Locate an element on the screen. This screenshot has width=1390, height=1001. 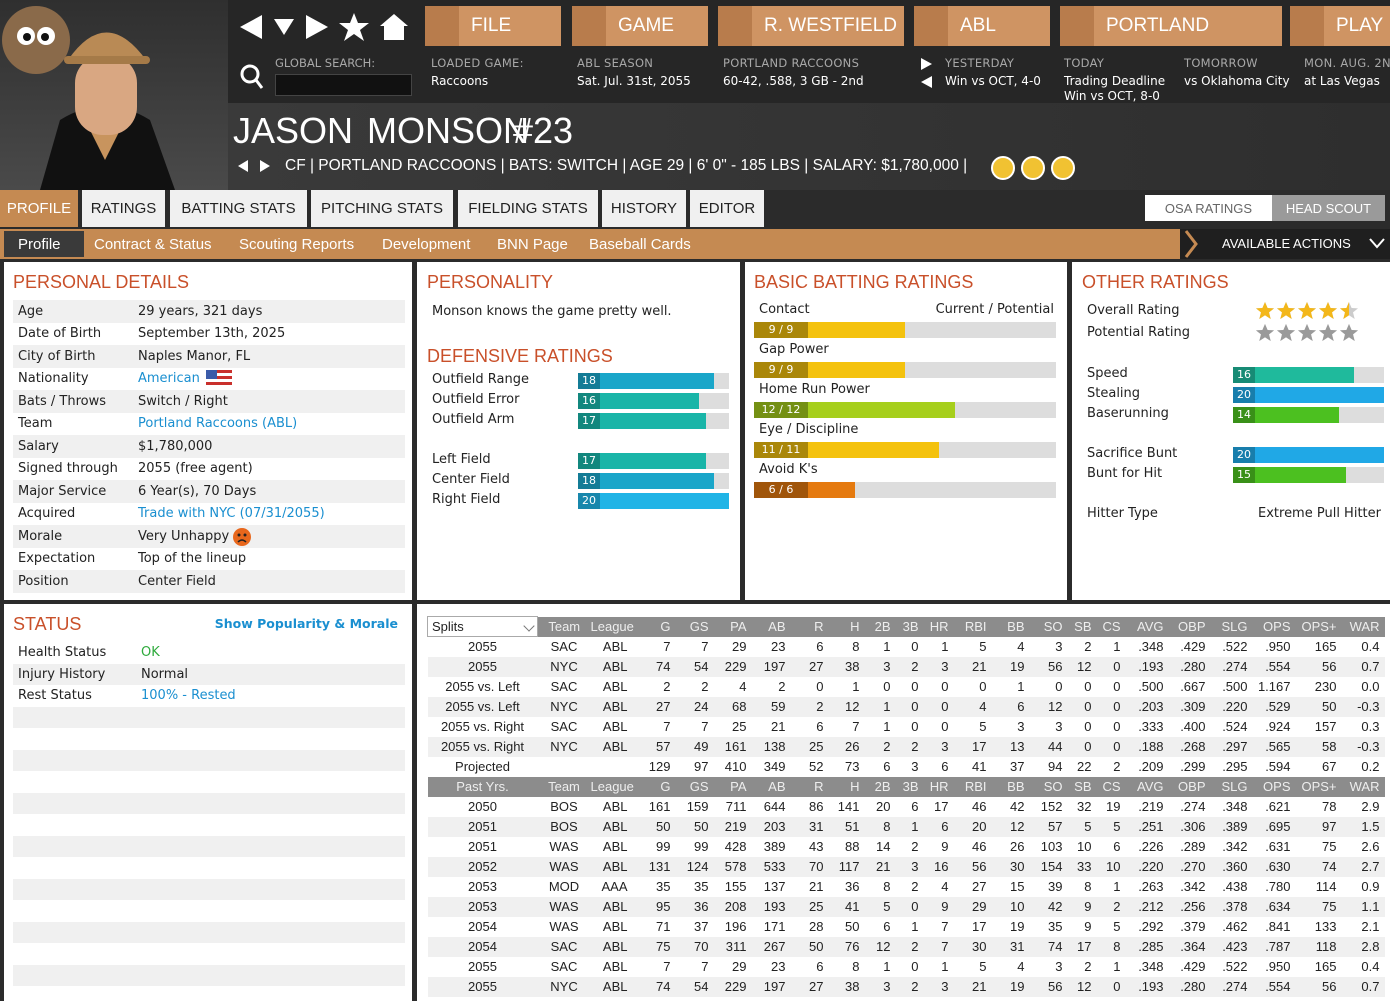
nav-button: PORTLAND is located at coordinates (1171, 26).